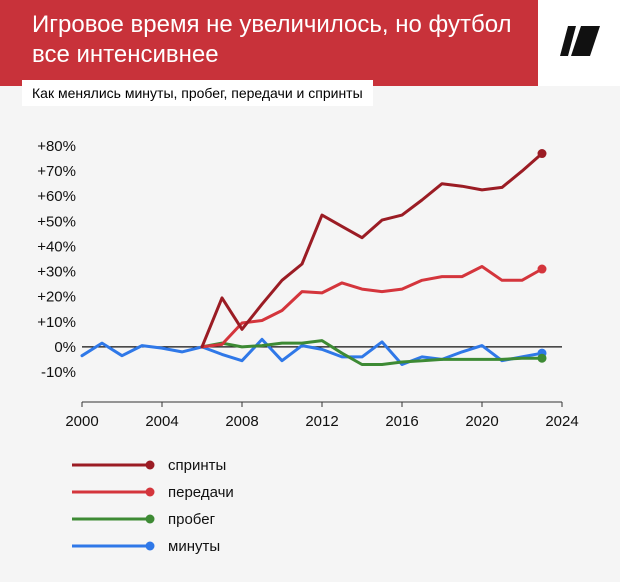  I want to click on series-end-point-sprints, so click(542, 154).